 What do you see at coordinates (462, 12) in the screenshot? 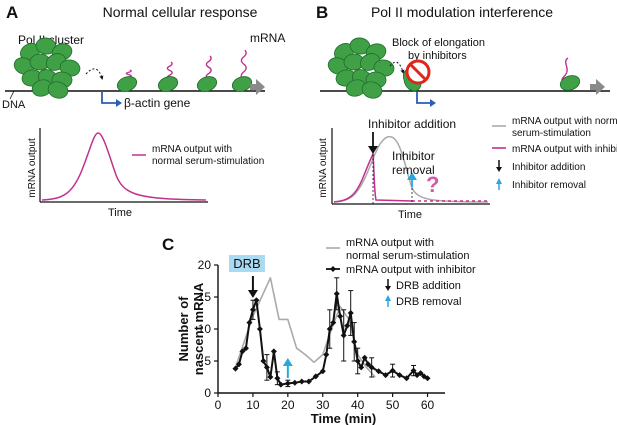
I see `panel-b-title: Pol II modulation interference` at bounding box center [462, 12].